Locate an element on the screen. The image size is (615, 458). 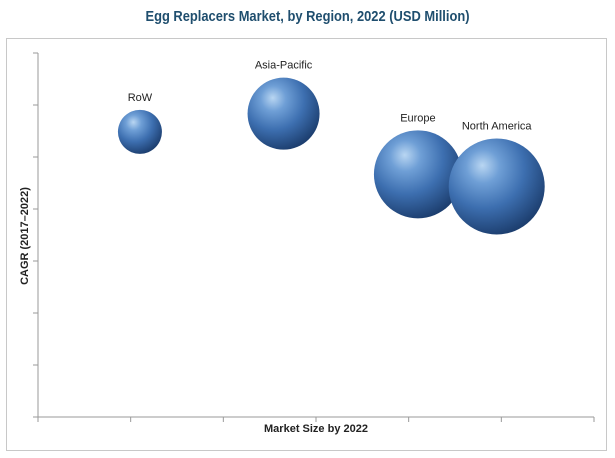
bubble-label-north-america: North America is located at coordinates (497, 126).